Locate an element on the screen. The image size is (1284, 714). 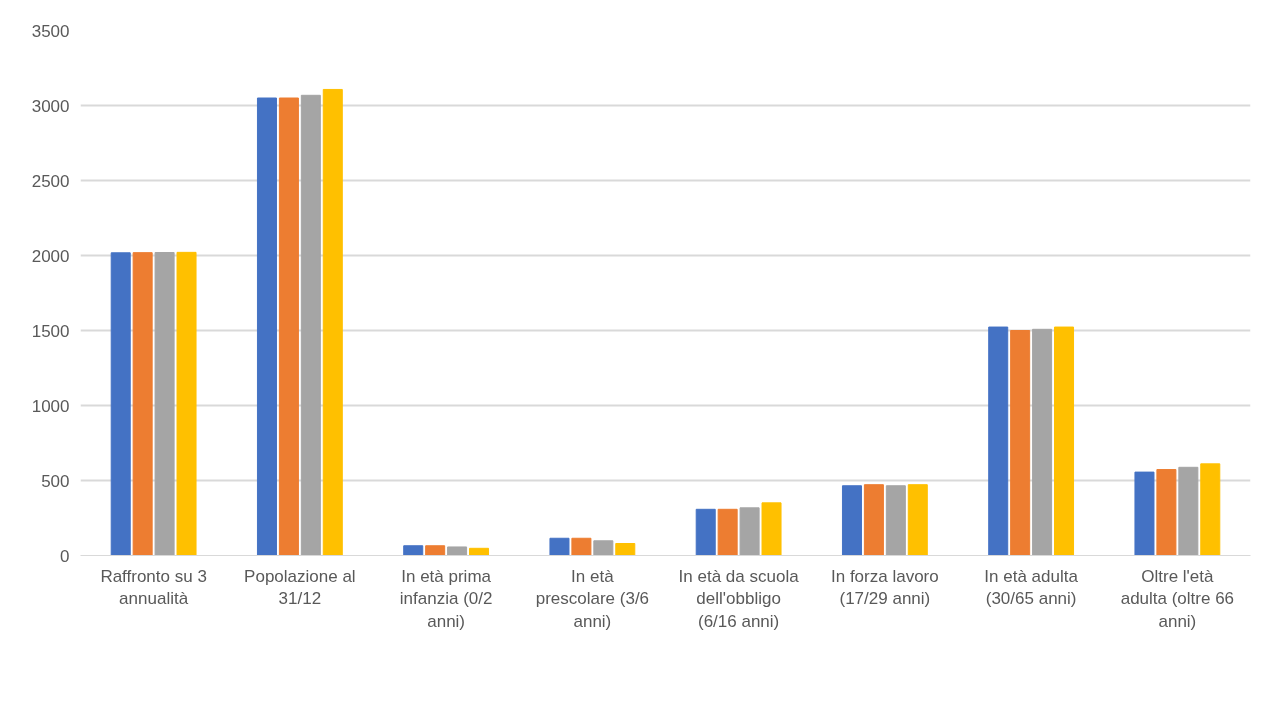
y-tick-label: 1500 is located at coordinates (50, 331).